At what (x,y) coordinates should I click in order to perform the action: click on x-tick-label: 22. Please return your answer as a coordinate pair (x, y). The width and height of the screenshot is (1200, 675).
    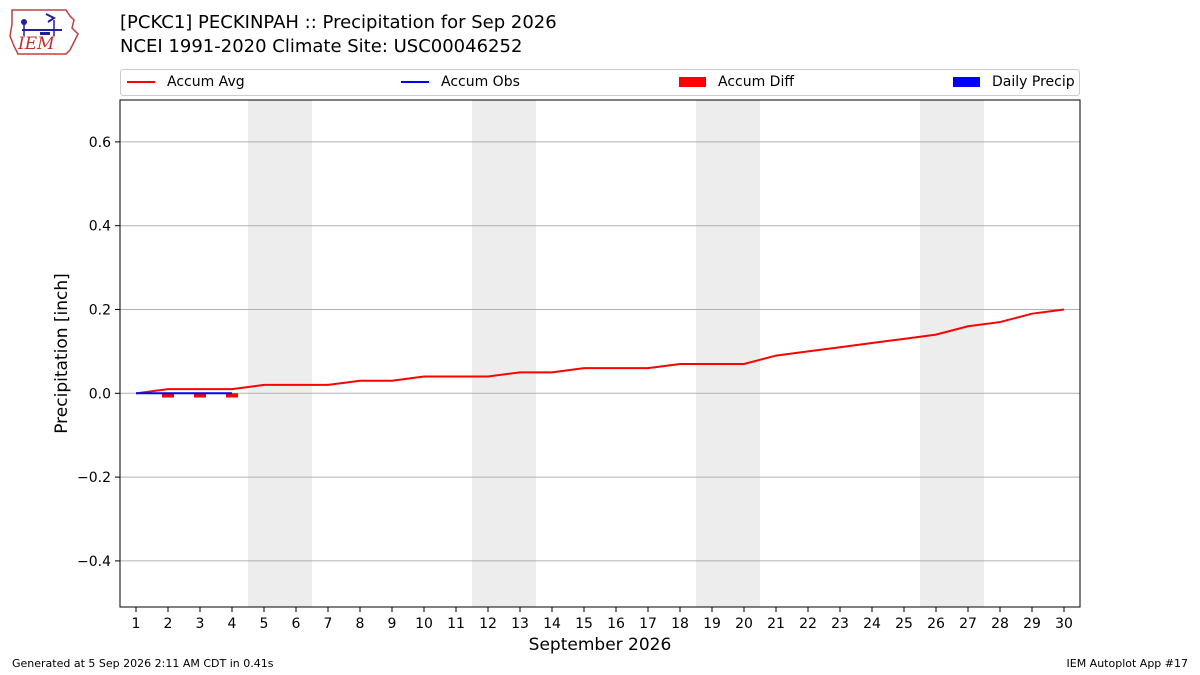
    Looking at the image, I should click on (808, 624).